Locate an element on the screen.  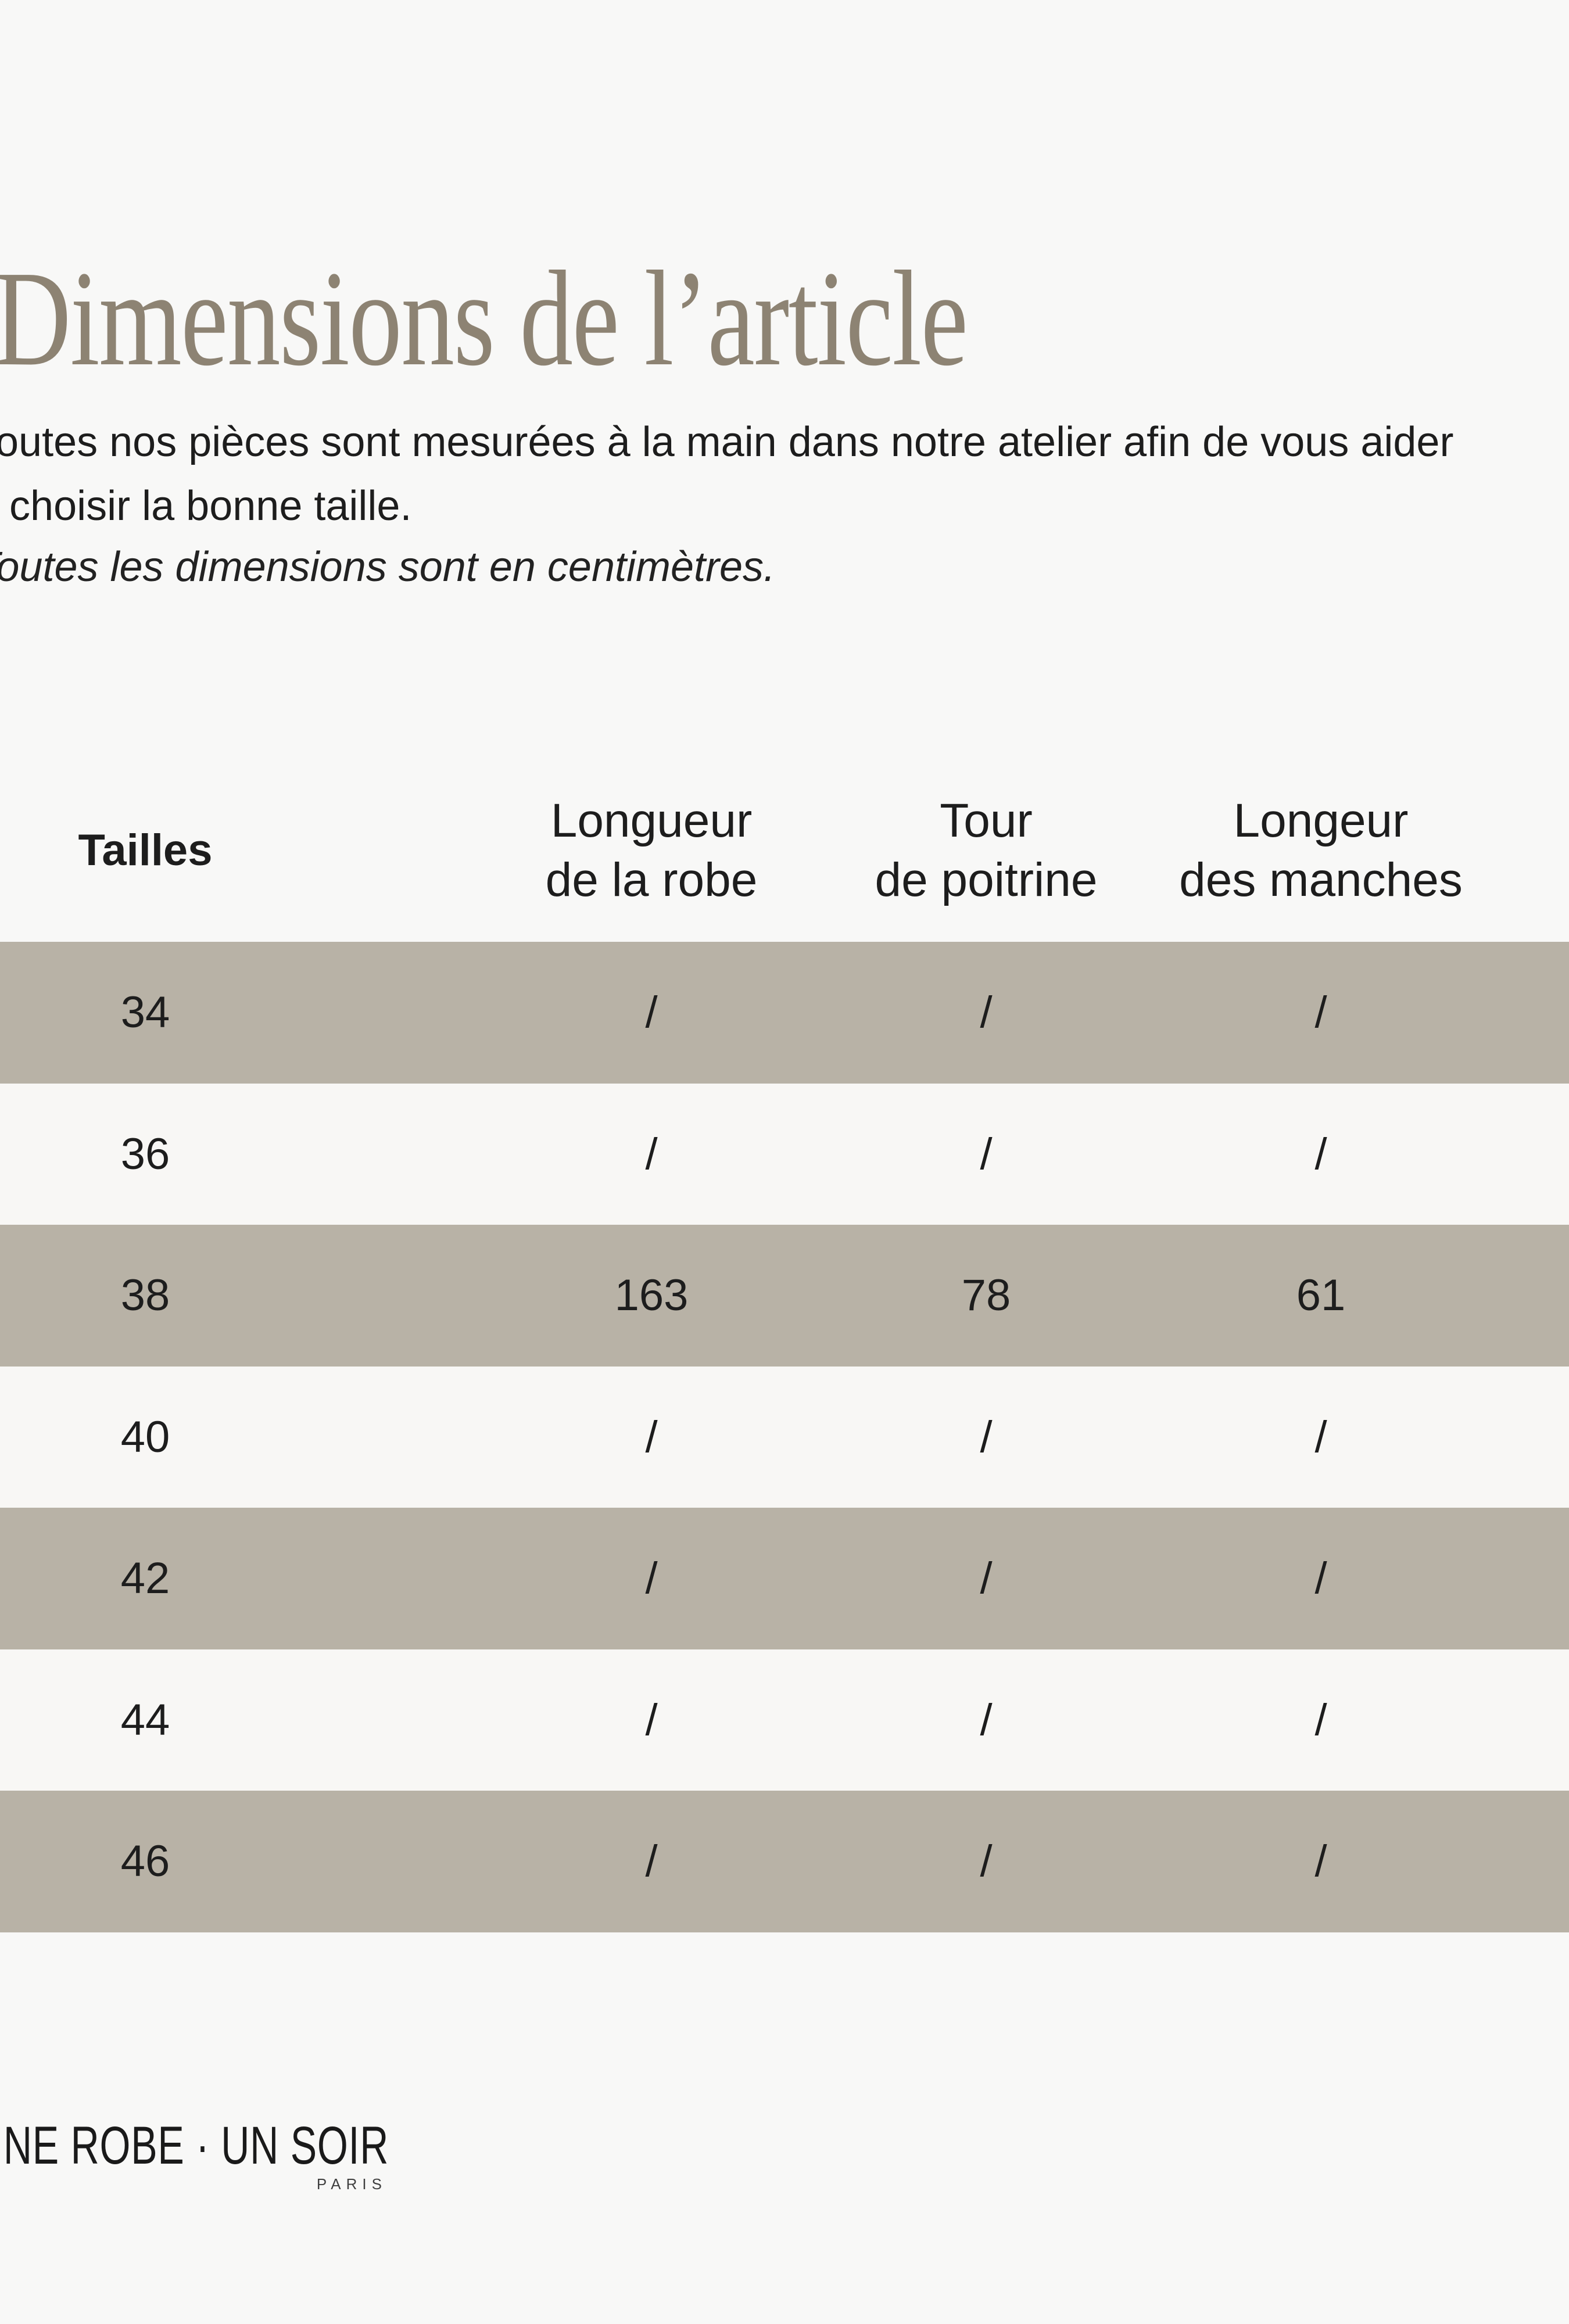
table-row: 34 / / / is located at coordinates (784, 1013).